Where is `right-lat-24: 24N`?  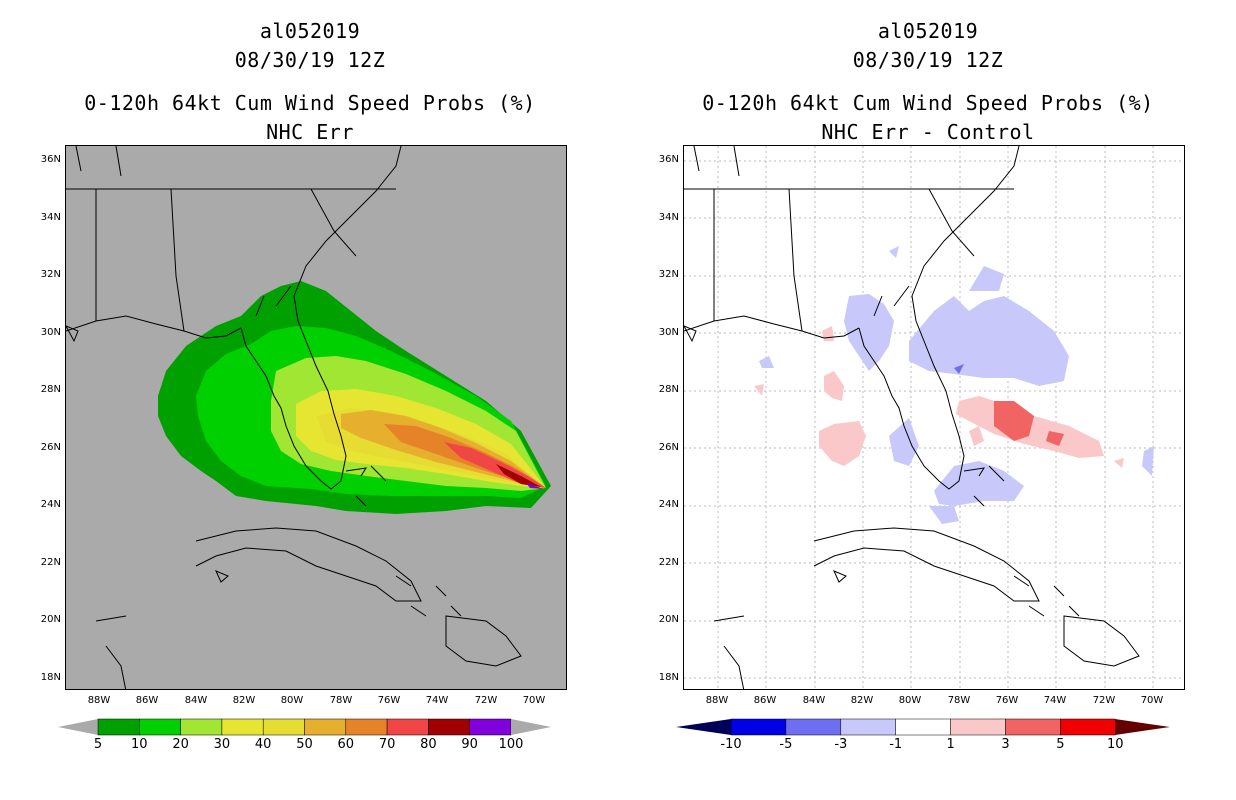
right-lat-24: 24N is located at coordinates (668, 504).